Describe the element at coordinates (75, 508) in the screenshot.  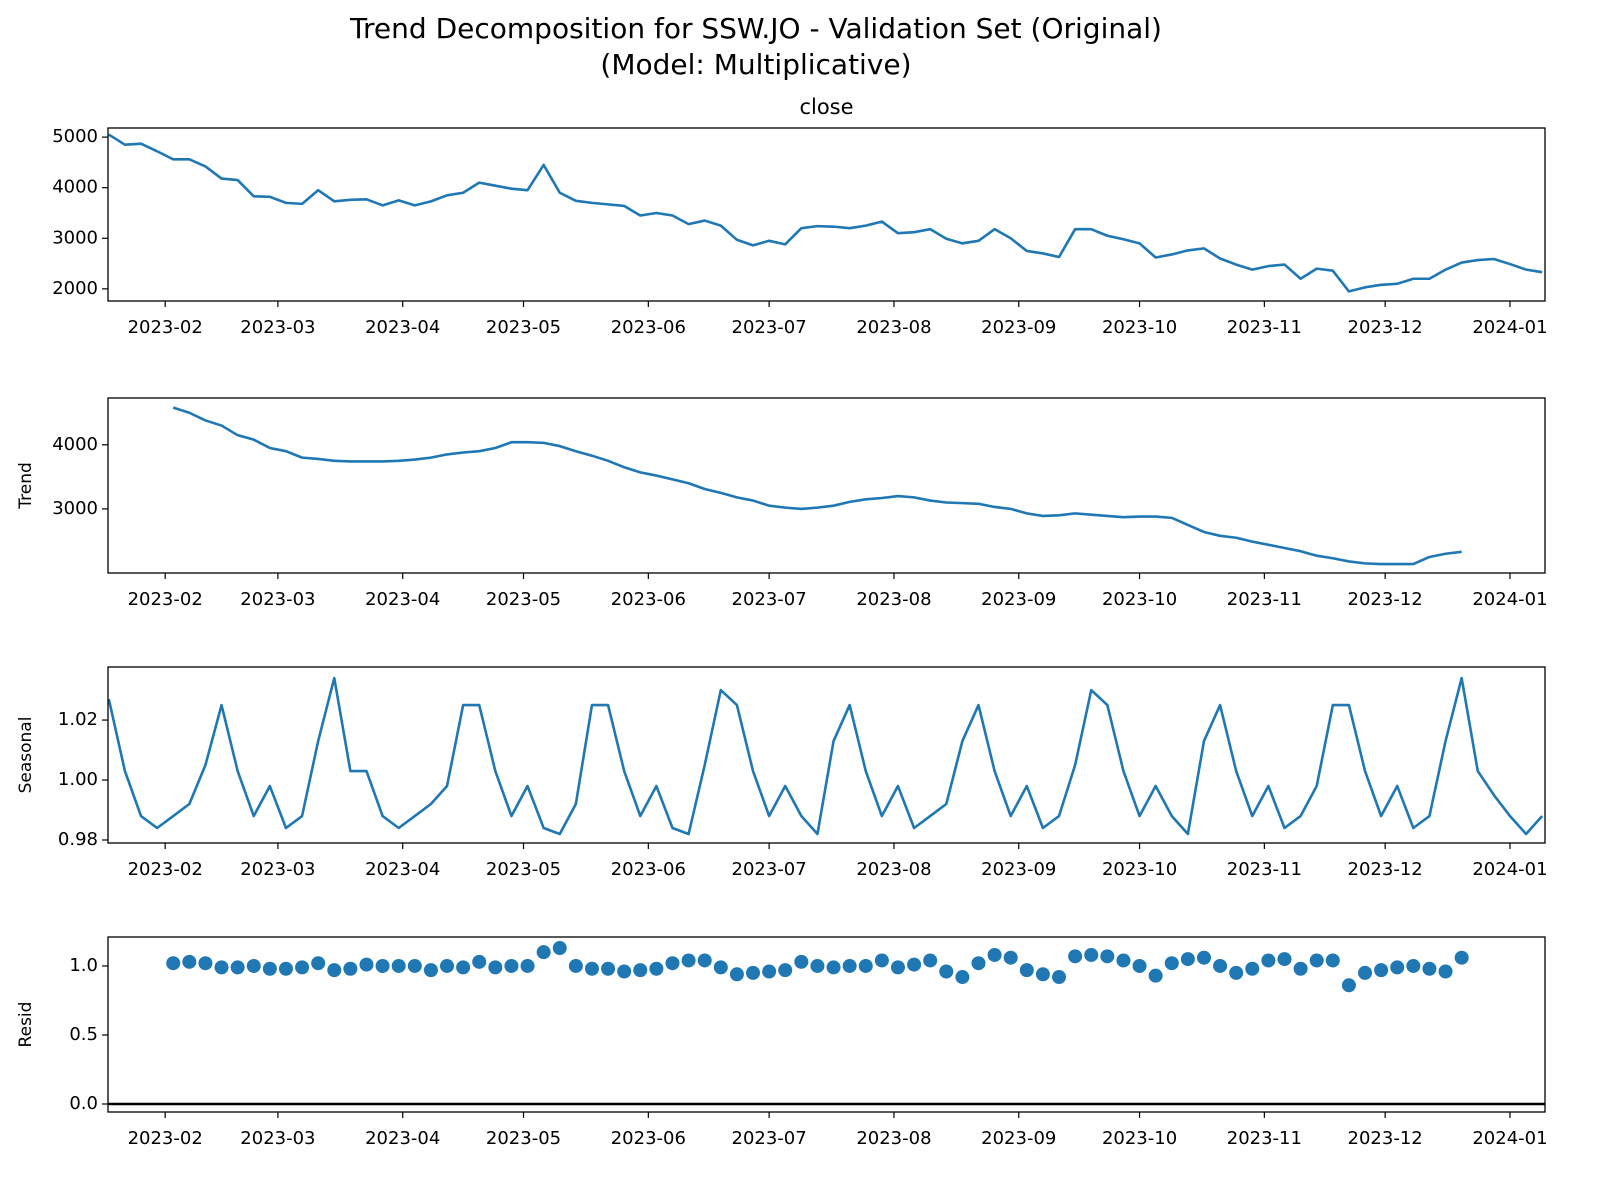
I see `y-tick-label: 3000` at that location.